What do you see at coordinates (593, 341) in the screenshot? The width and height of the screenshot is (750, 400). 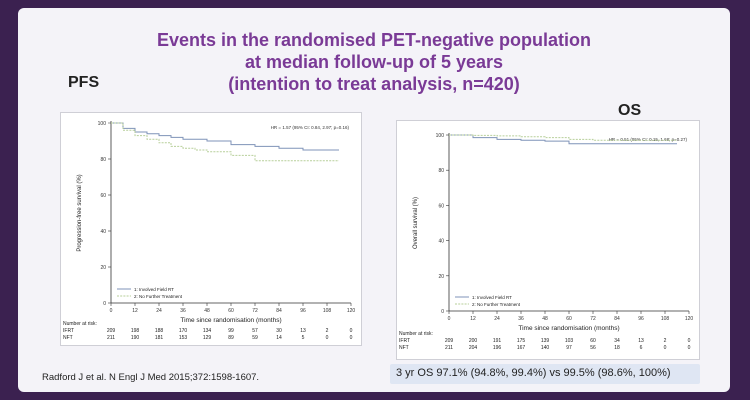 I see `risk-value: 60` at bounding box center [593, 341].